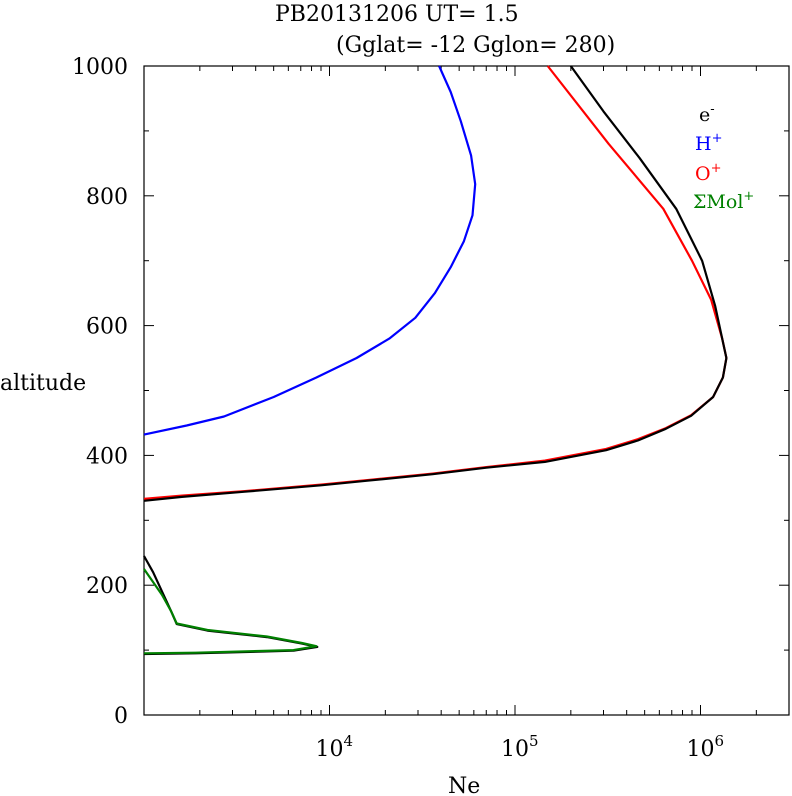 The image size is (792, 796). What do you see at coordinates (464, 785) in the screenshot?
I see `x-axis-label: Ne` at bounding box center [464, 785].